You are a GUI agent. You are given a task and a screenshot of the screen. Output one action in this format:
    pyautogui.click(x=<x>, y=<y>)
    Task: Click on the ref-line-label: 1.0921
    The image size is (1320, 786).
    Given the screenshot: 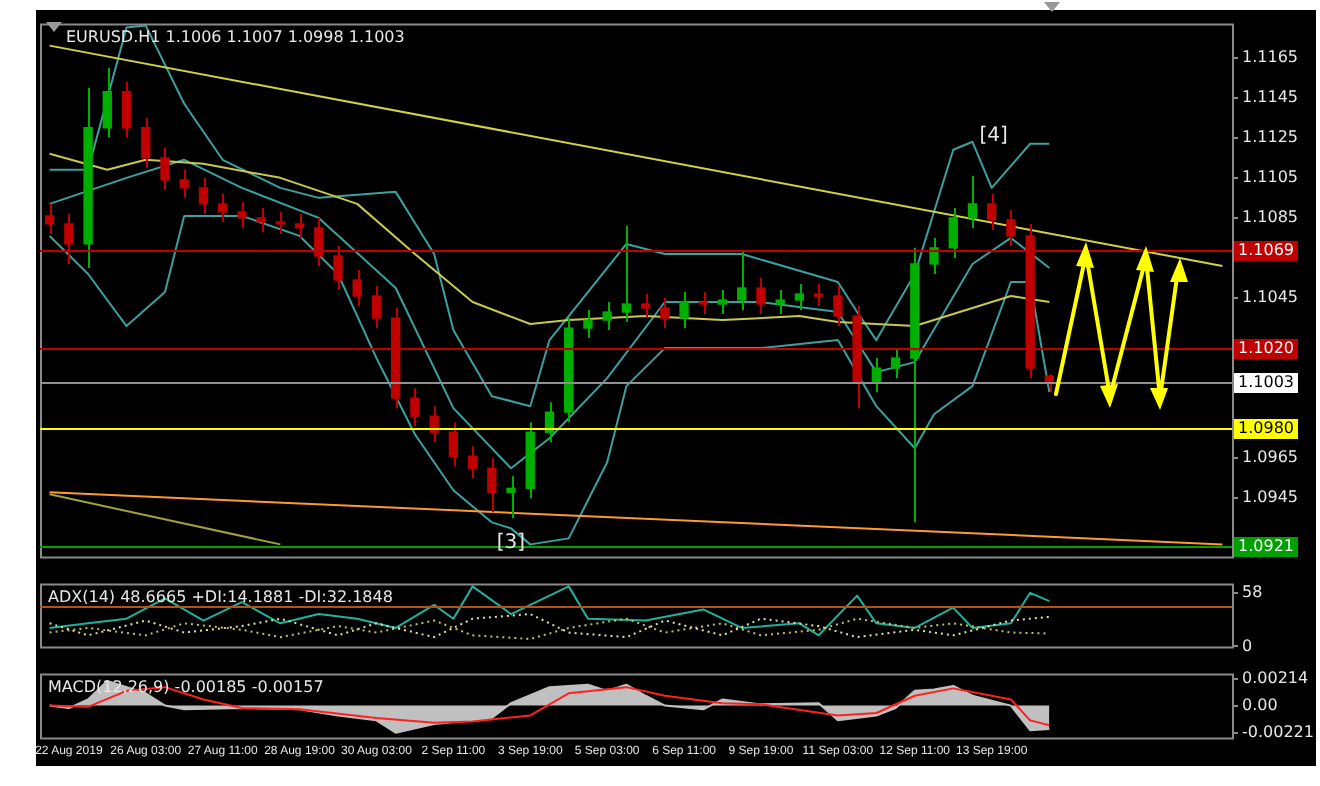 What is the action you would take?
    pyautogui.click(x=1266, y=546)
    